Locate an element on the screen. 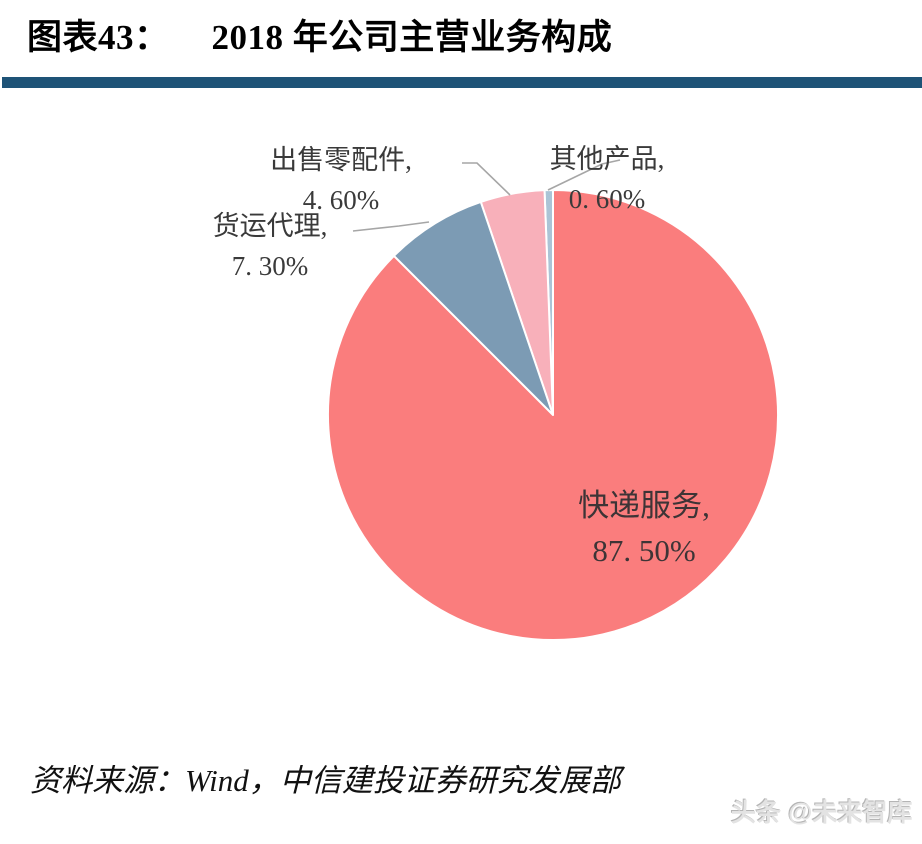 Image resolution: width=922 pixels, height=844 pixels. watermark: 头条 @未来智库 is located at coordinates (822, 813).